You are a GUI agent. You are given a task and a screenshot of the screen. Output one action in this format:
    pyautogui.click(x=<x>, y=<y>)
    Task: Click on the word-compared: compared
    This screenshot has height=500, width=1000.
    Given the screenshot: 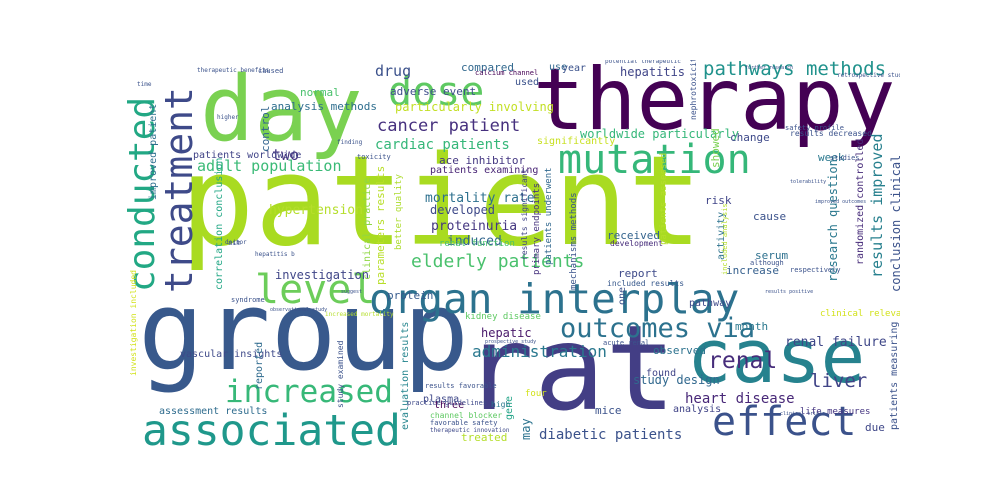 What is the action you would take?
    pyautogui.click(x=487, y=67)
    